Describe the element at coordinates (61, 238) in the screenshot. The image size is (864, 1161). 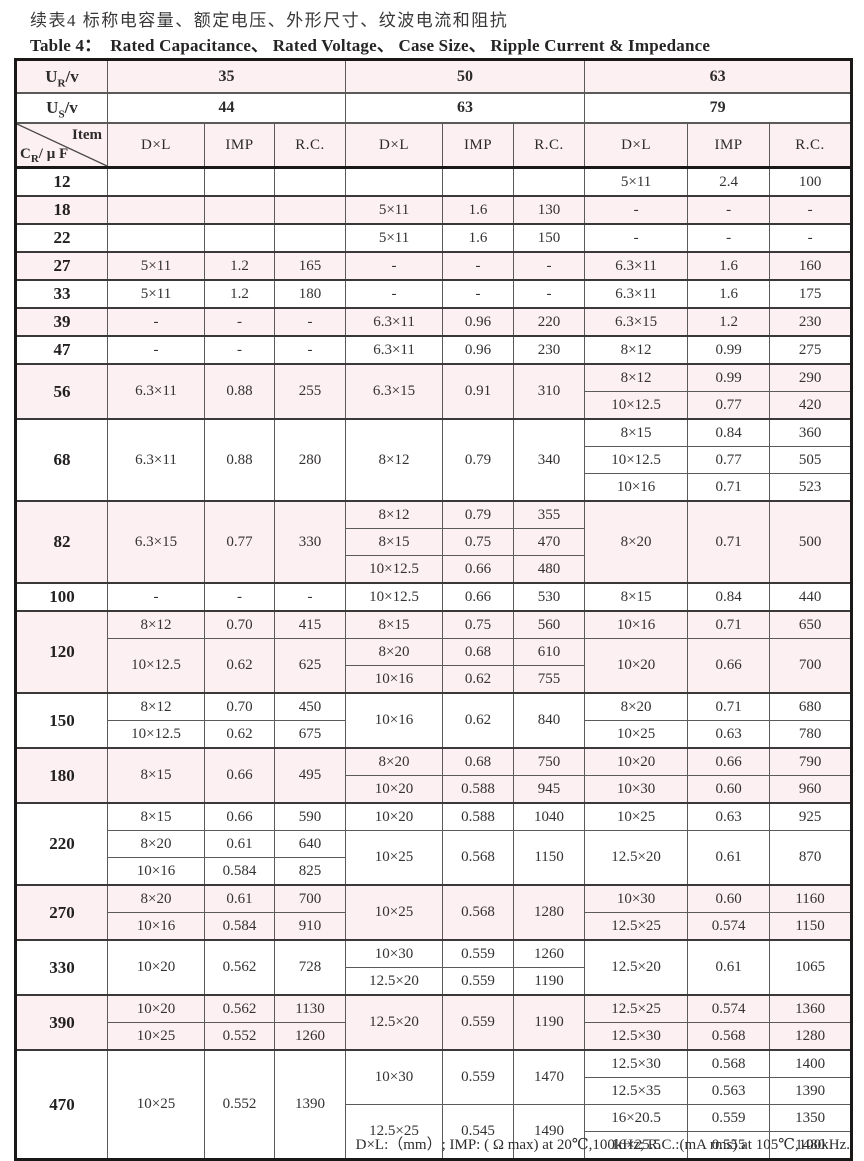
I see `capacitance-value-cell: 22` at that location.